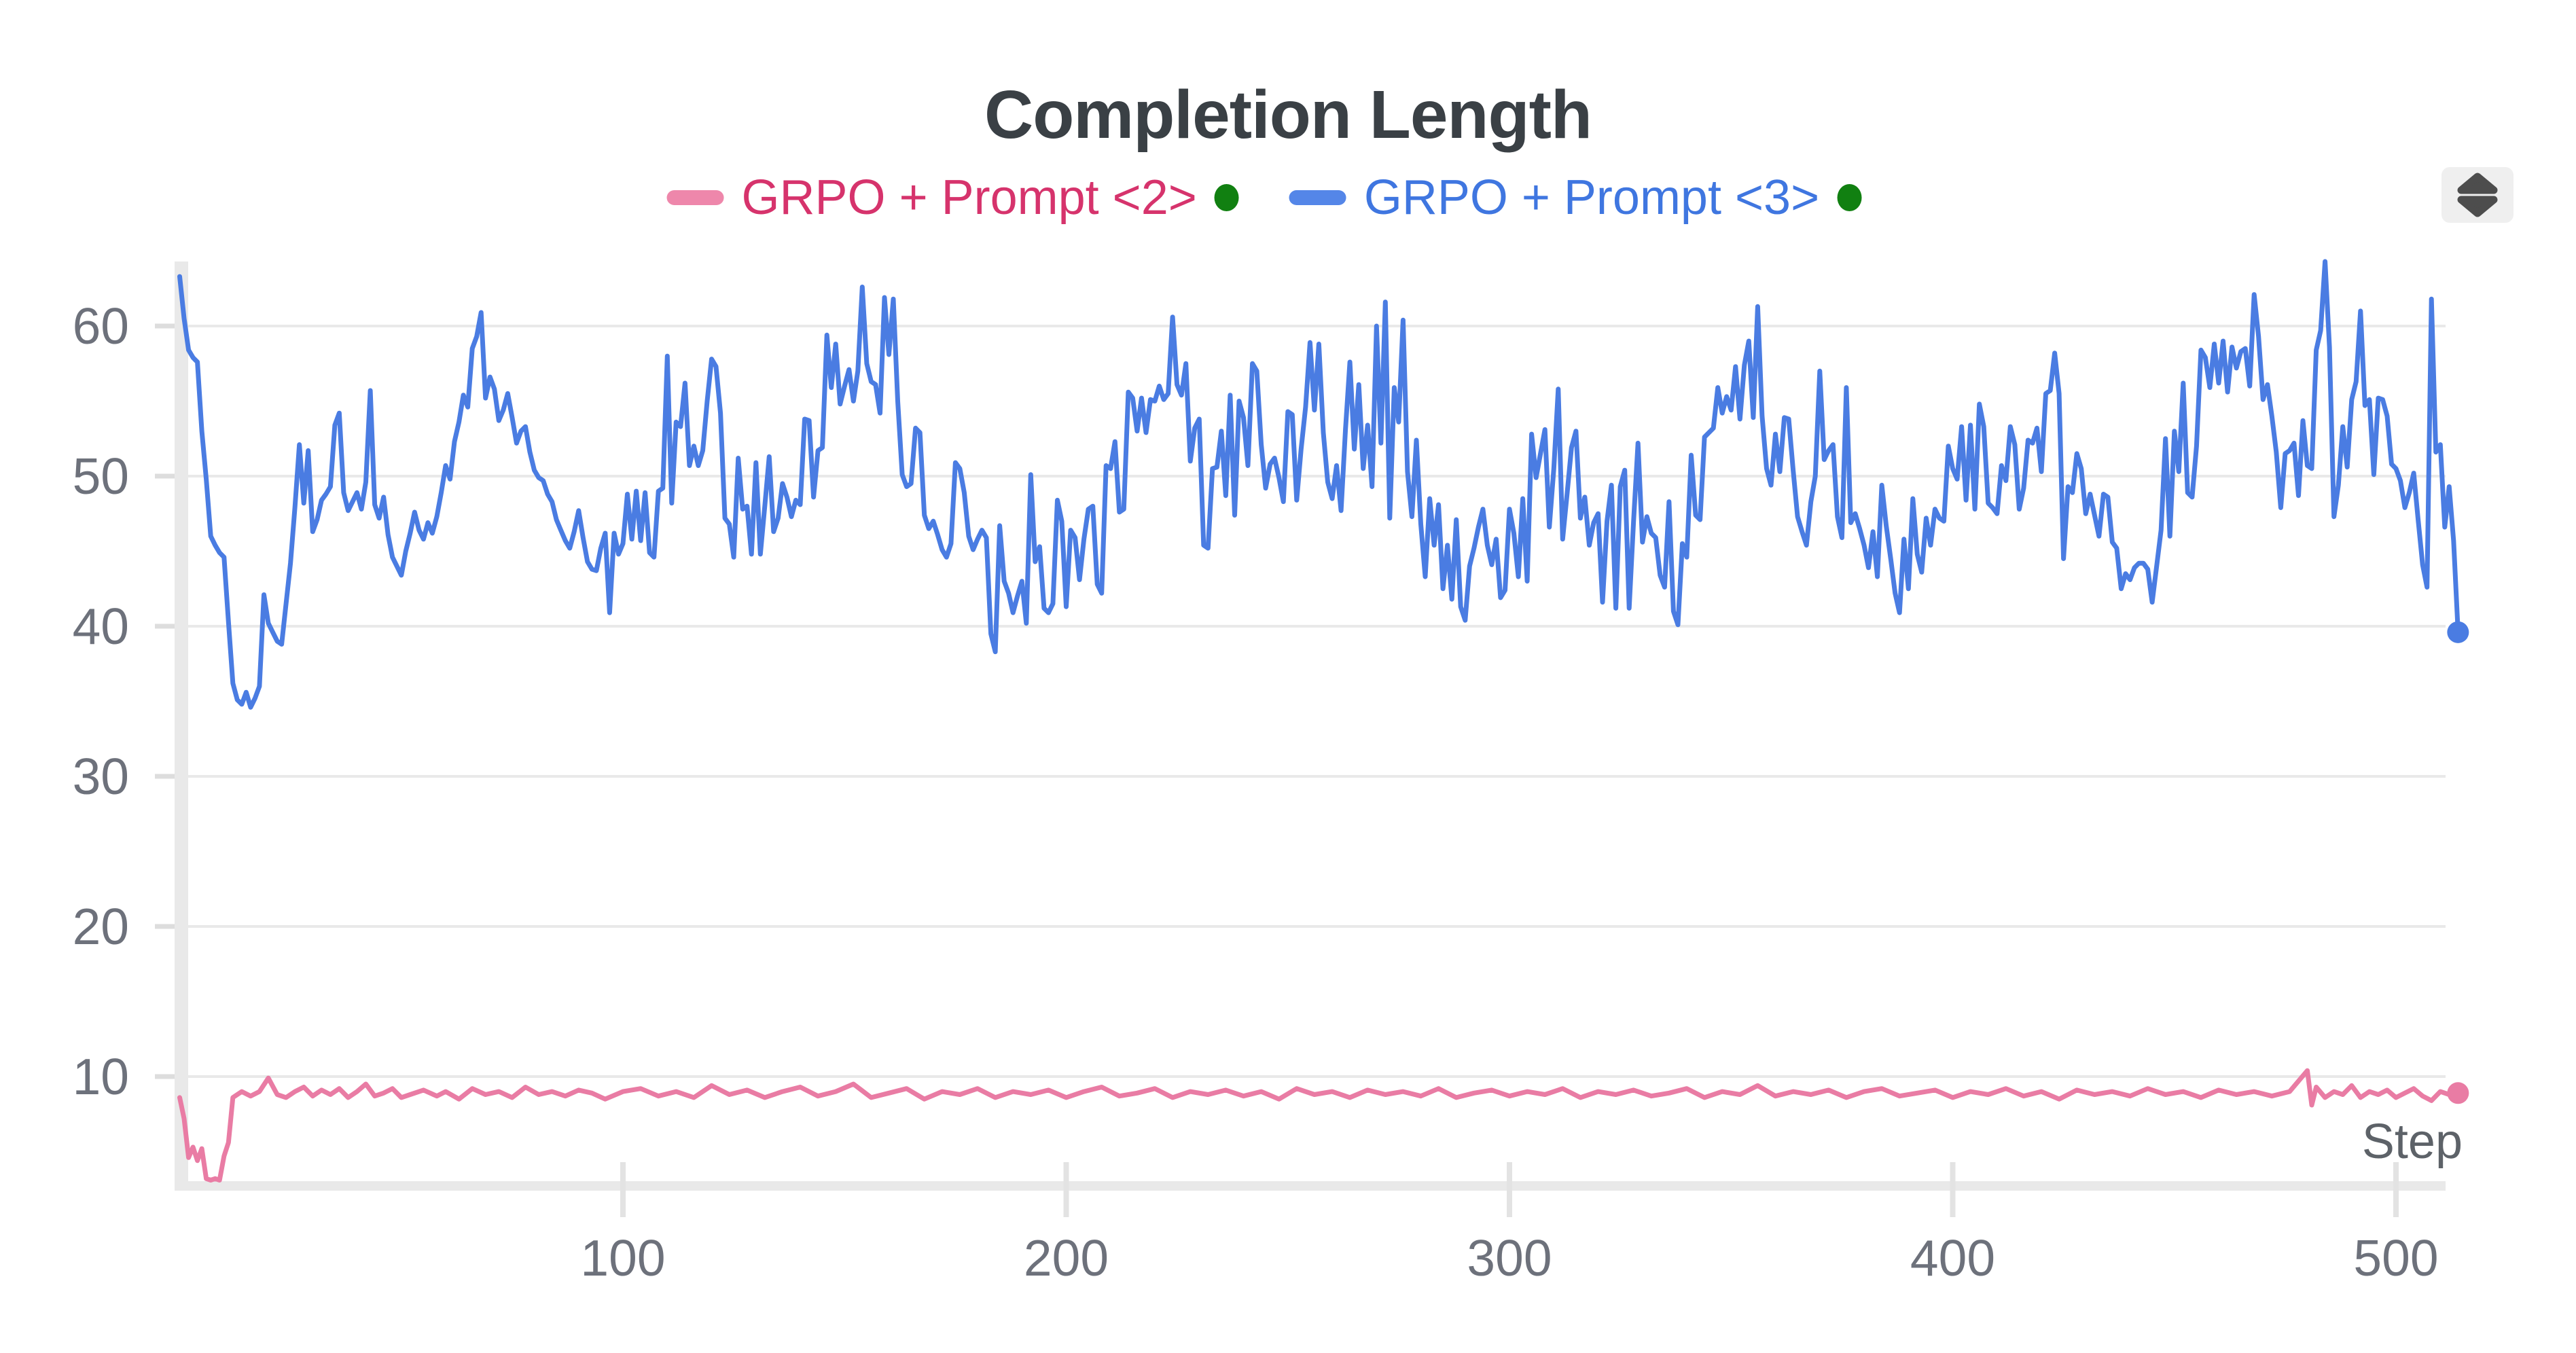 The height and width of the screenshot is (1353, 2576). I want to click on legend-label: GRPO + Prompt <3>, so click(1591, 197).